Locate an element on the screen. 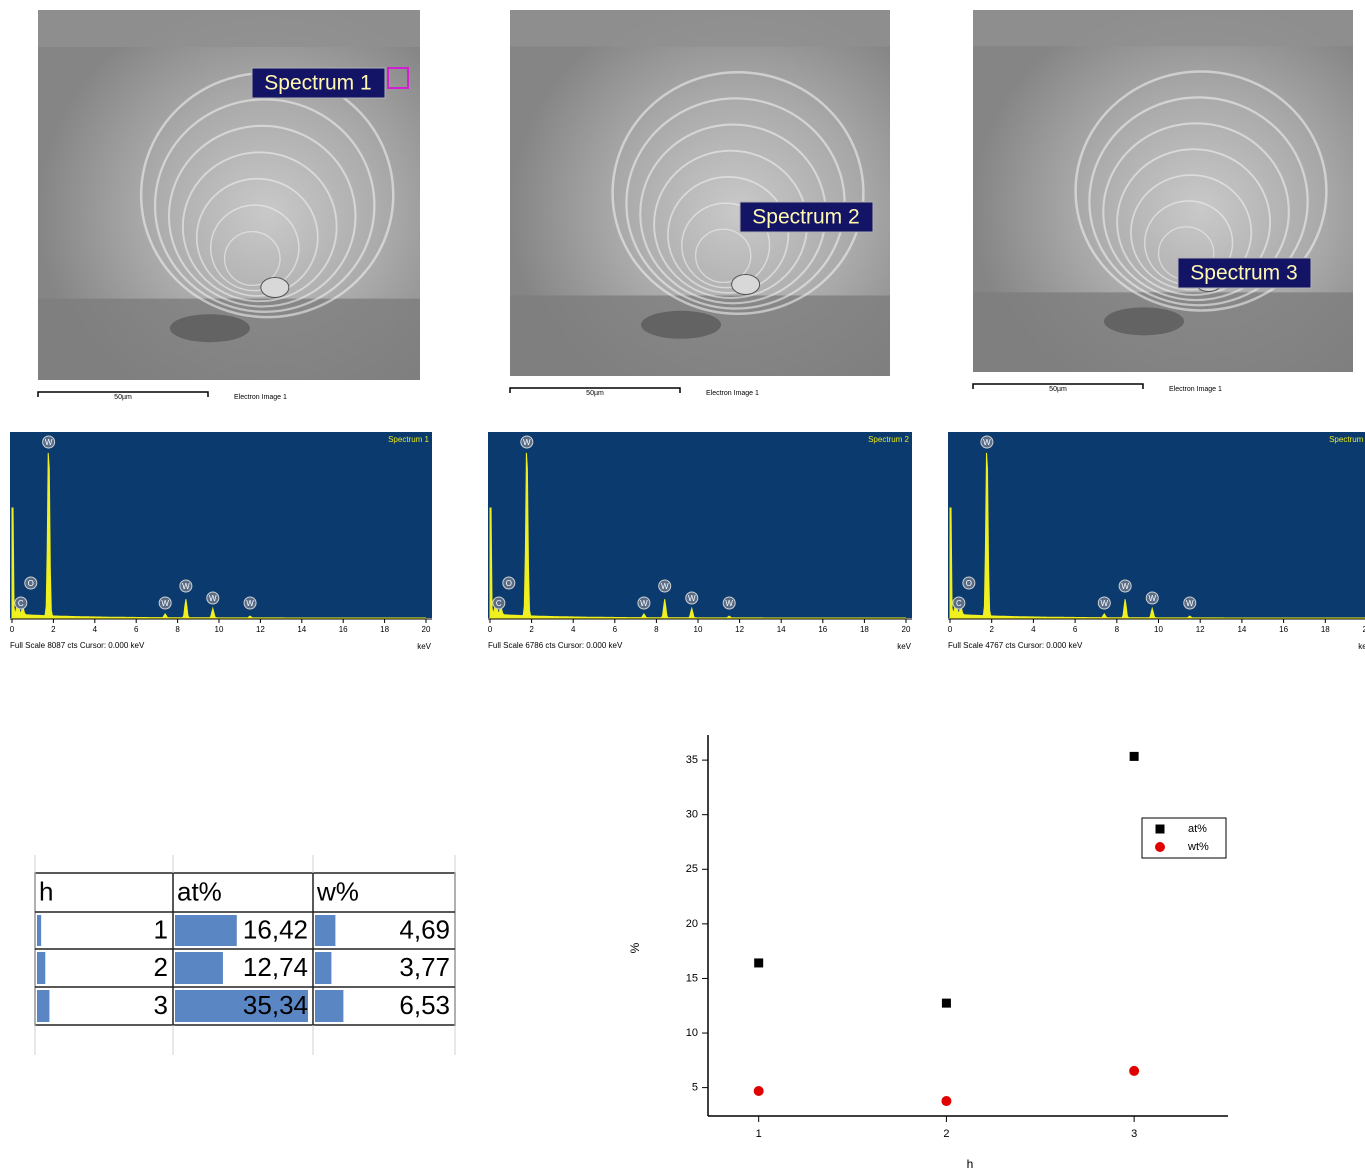 The width and height of the screenshot is (1365, 1172). spectrum-tick-label: 4 is located at coordinates (573, 629).